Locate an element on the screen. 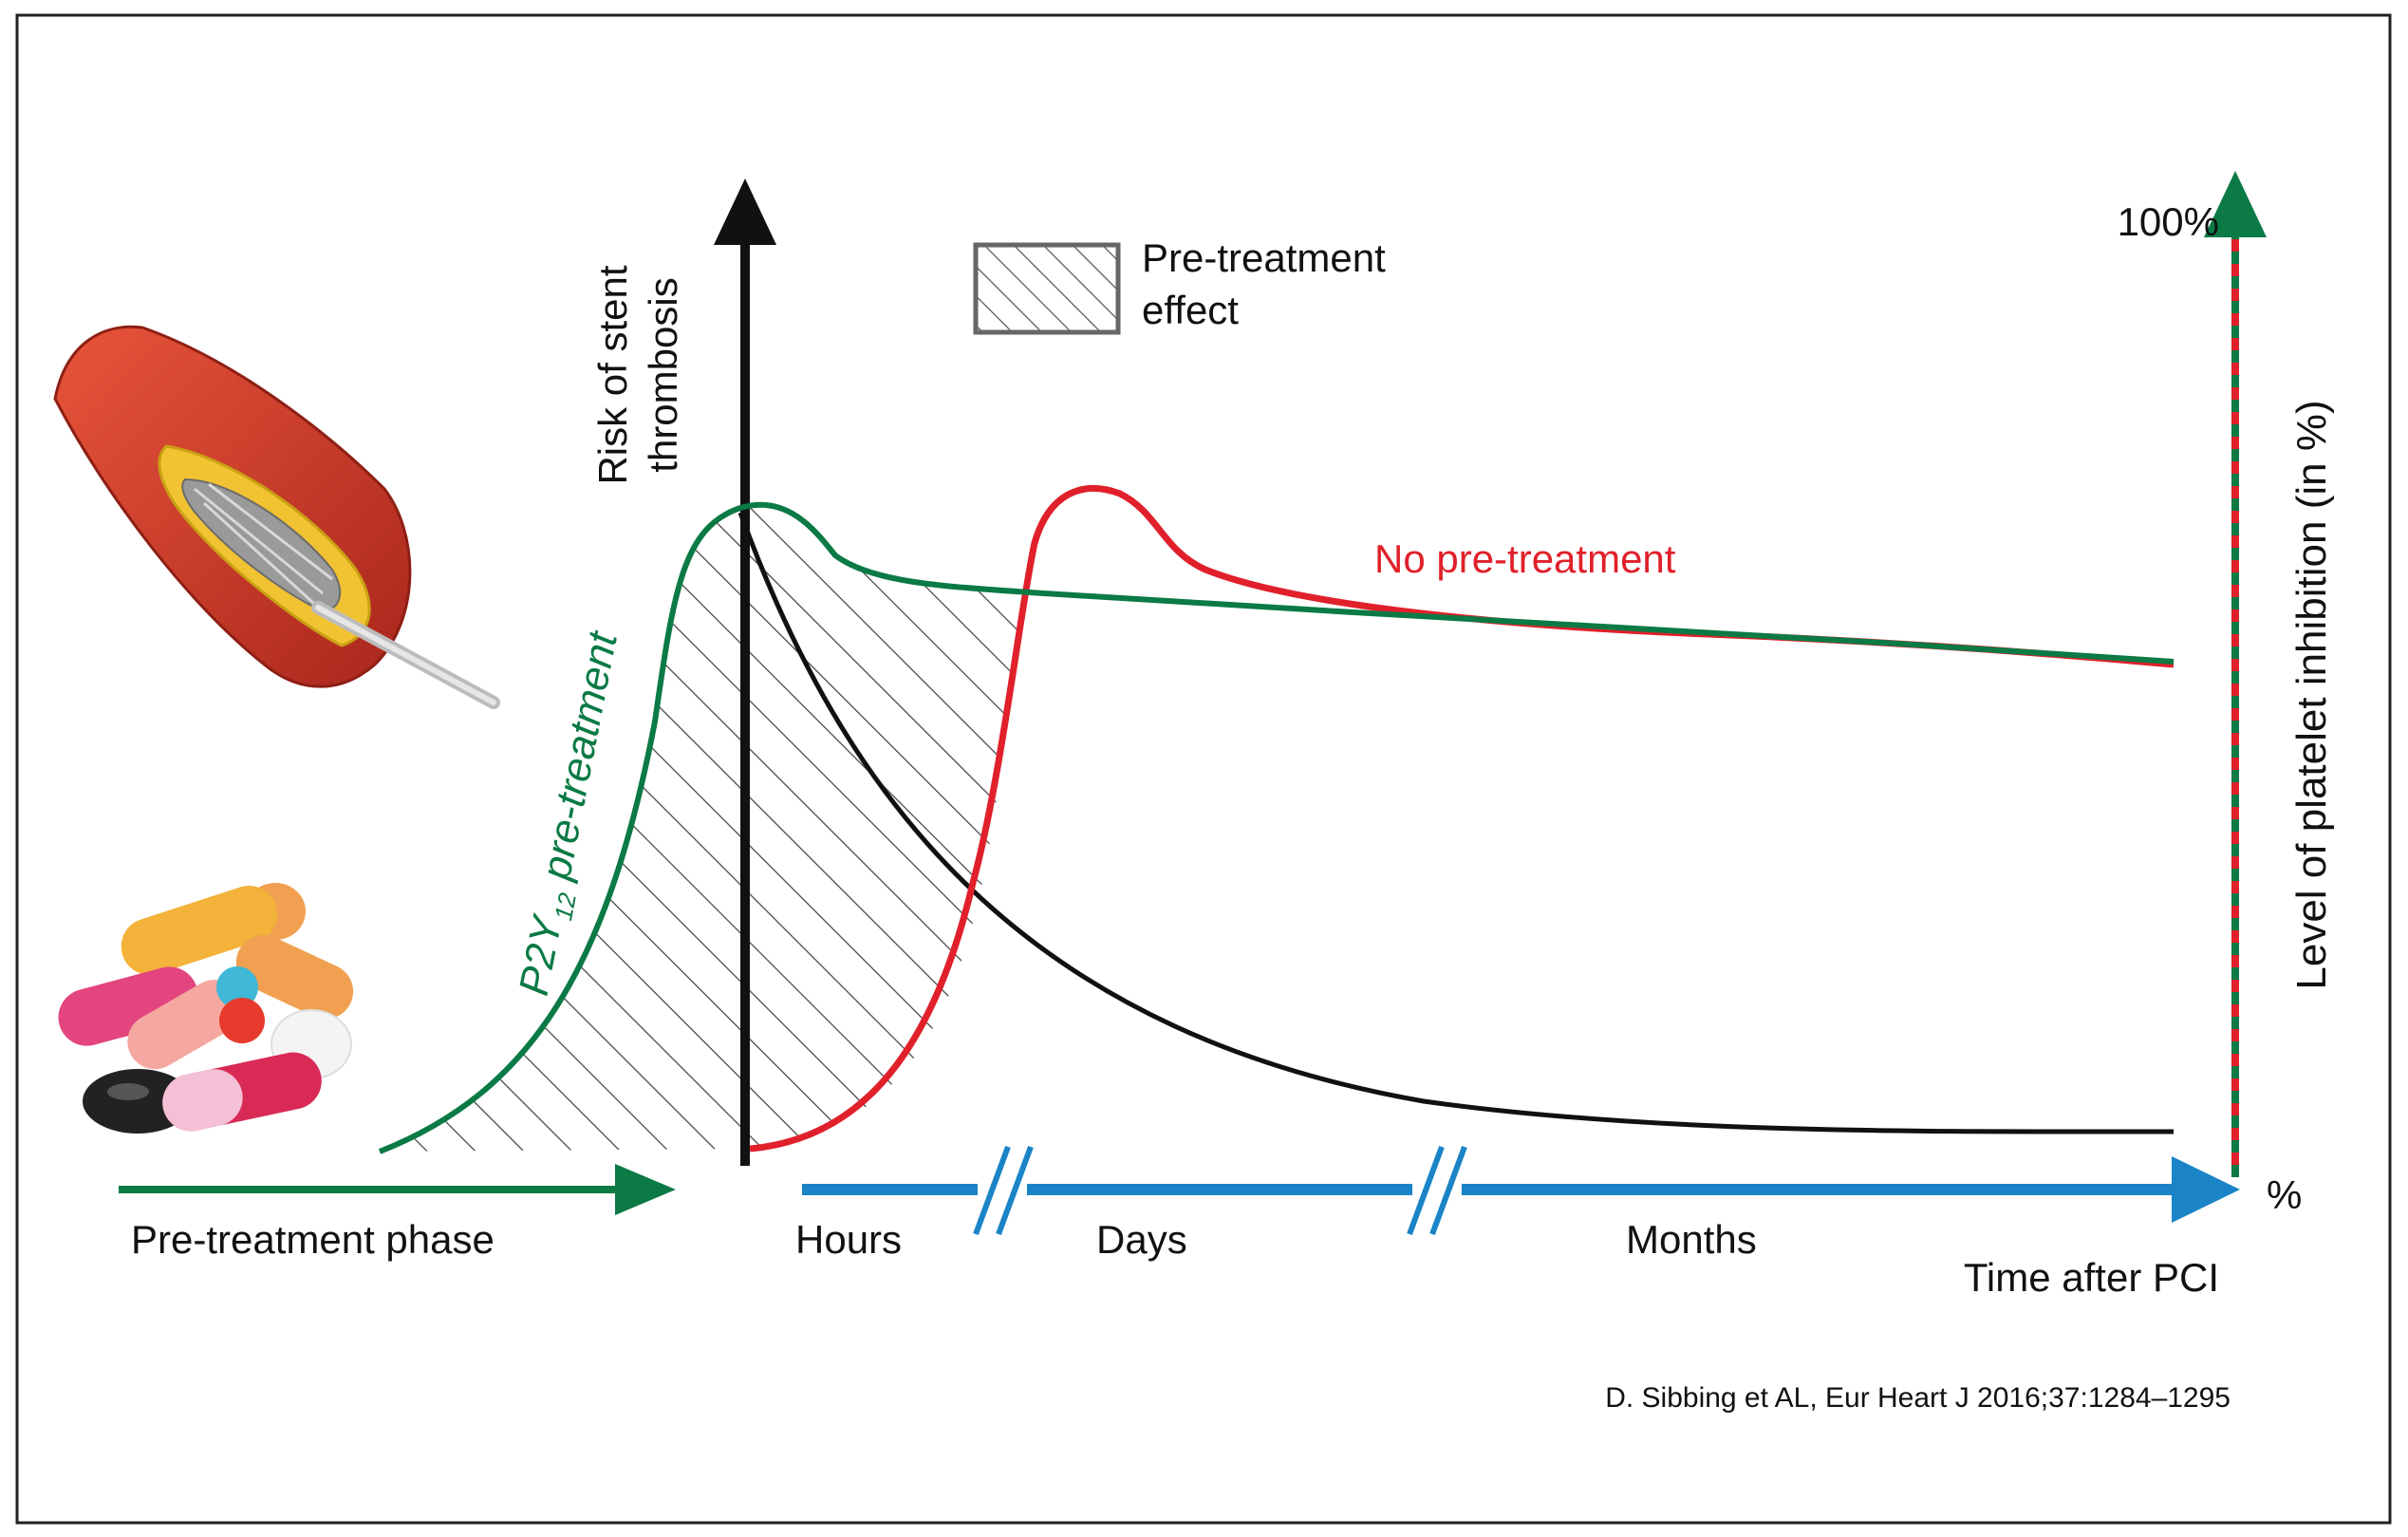 This screenshot has height=1537, width=2408. axis-break-hours-days-icon is located at coordinates (1004, 1191).